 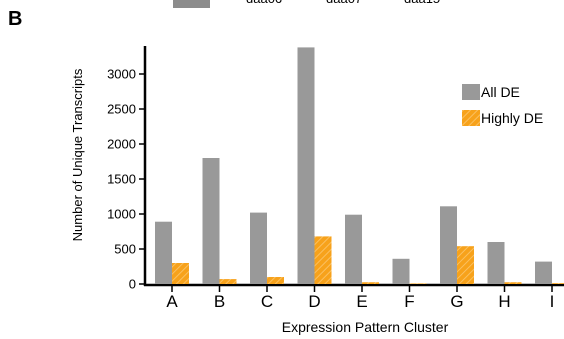 I want to click on bar-all-de-C, so click(x=258, y=248).